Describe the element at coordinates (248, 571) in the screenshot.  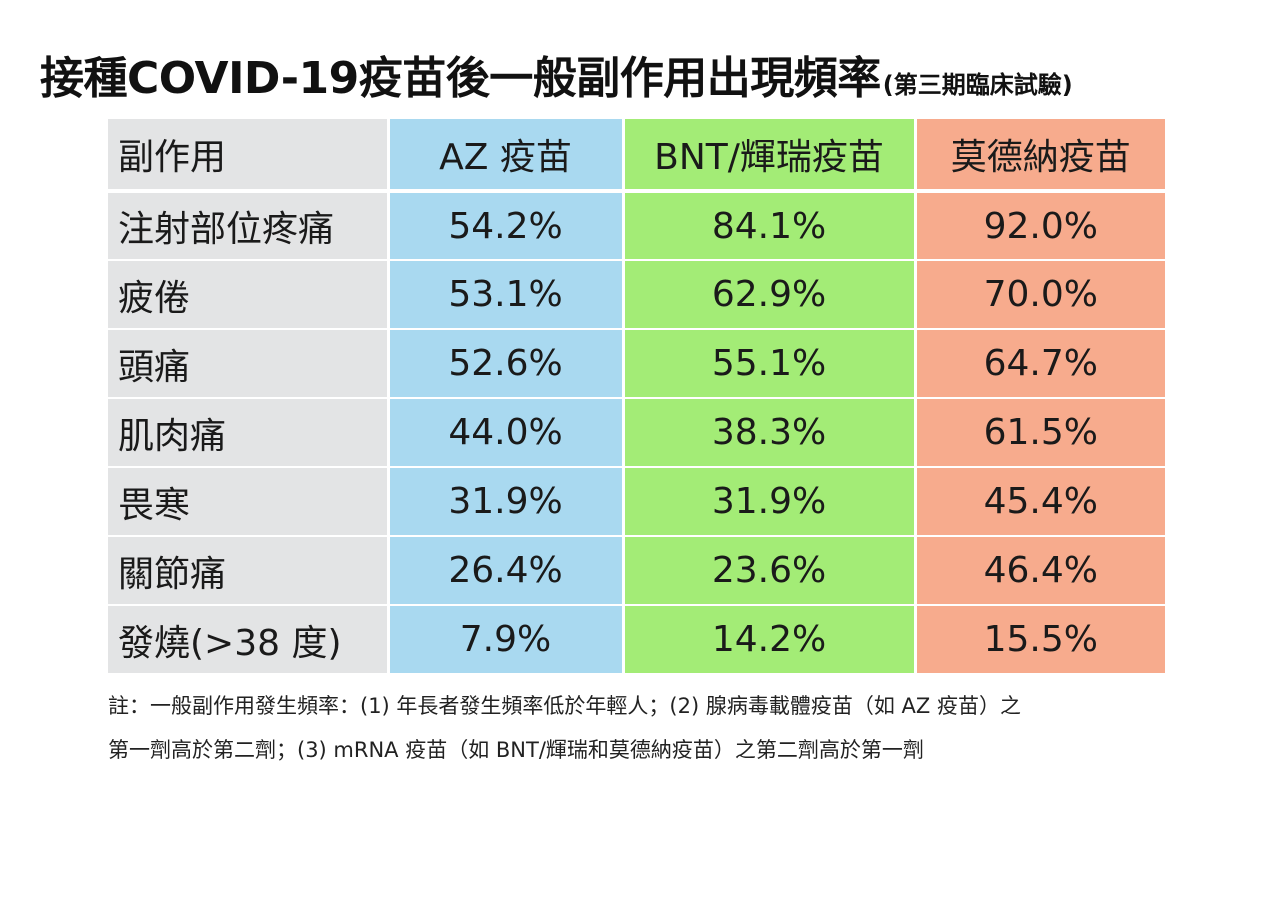
I see `side-effect-label: 關節痛` at that location.